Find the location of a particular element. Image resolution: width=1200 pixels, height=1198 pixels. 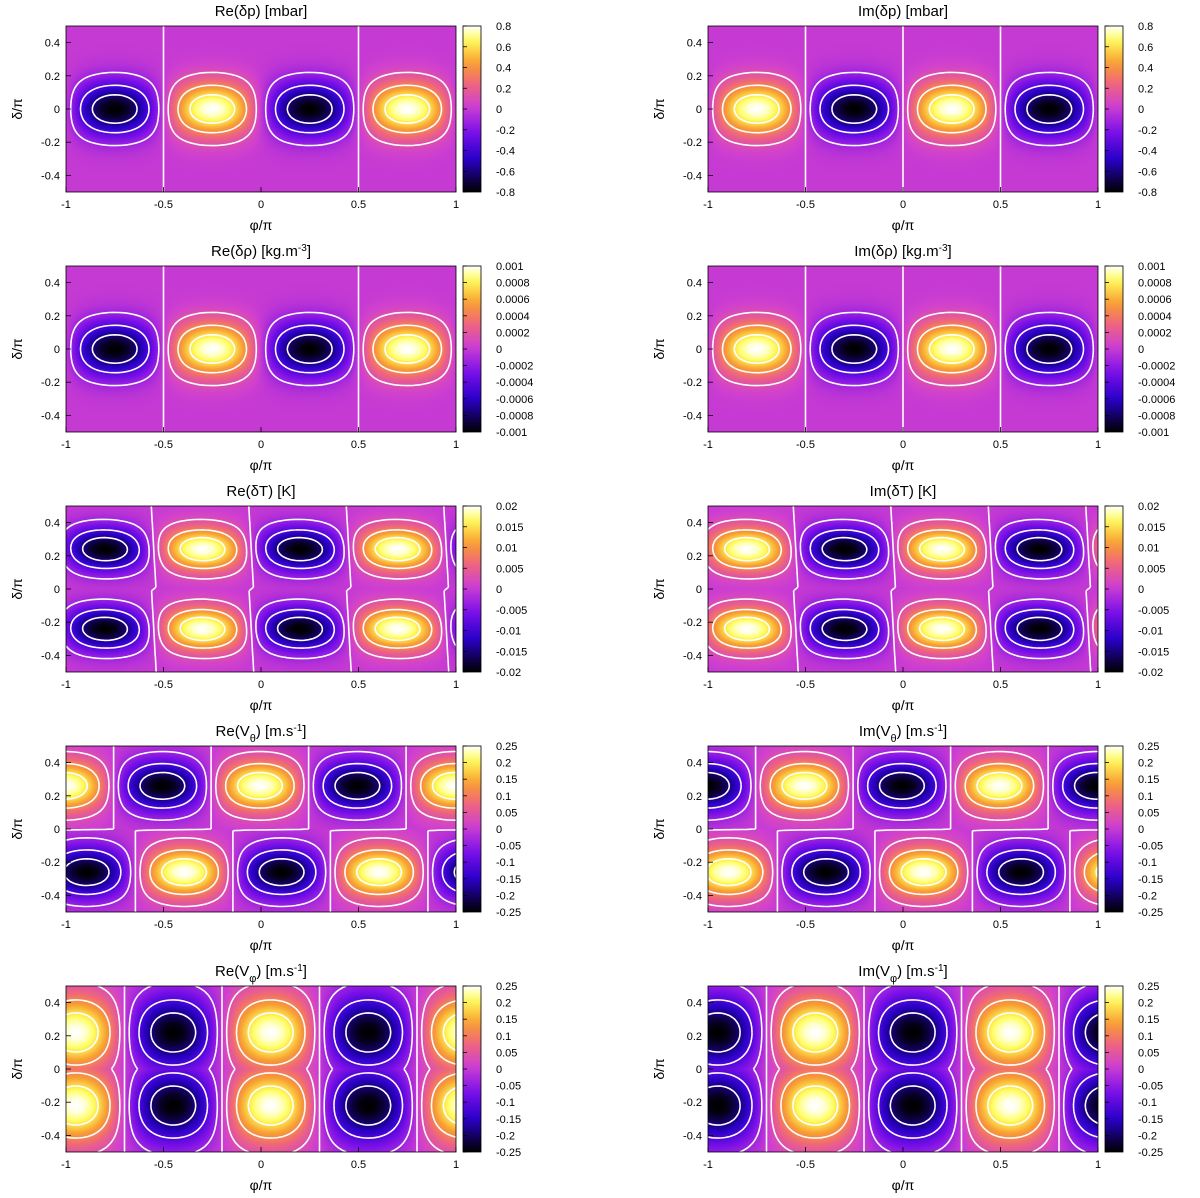

colorbar-tick-label-im-dt: -0.005 is located at coordinates (1153, 611).